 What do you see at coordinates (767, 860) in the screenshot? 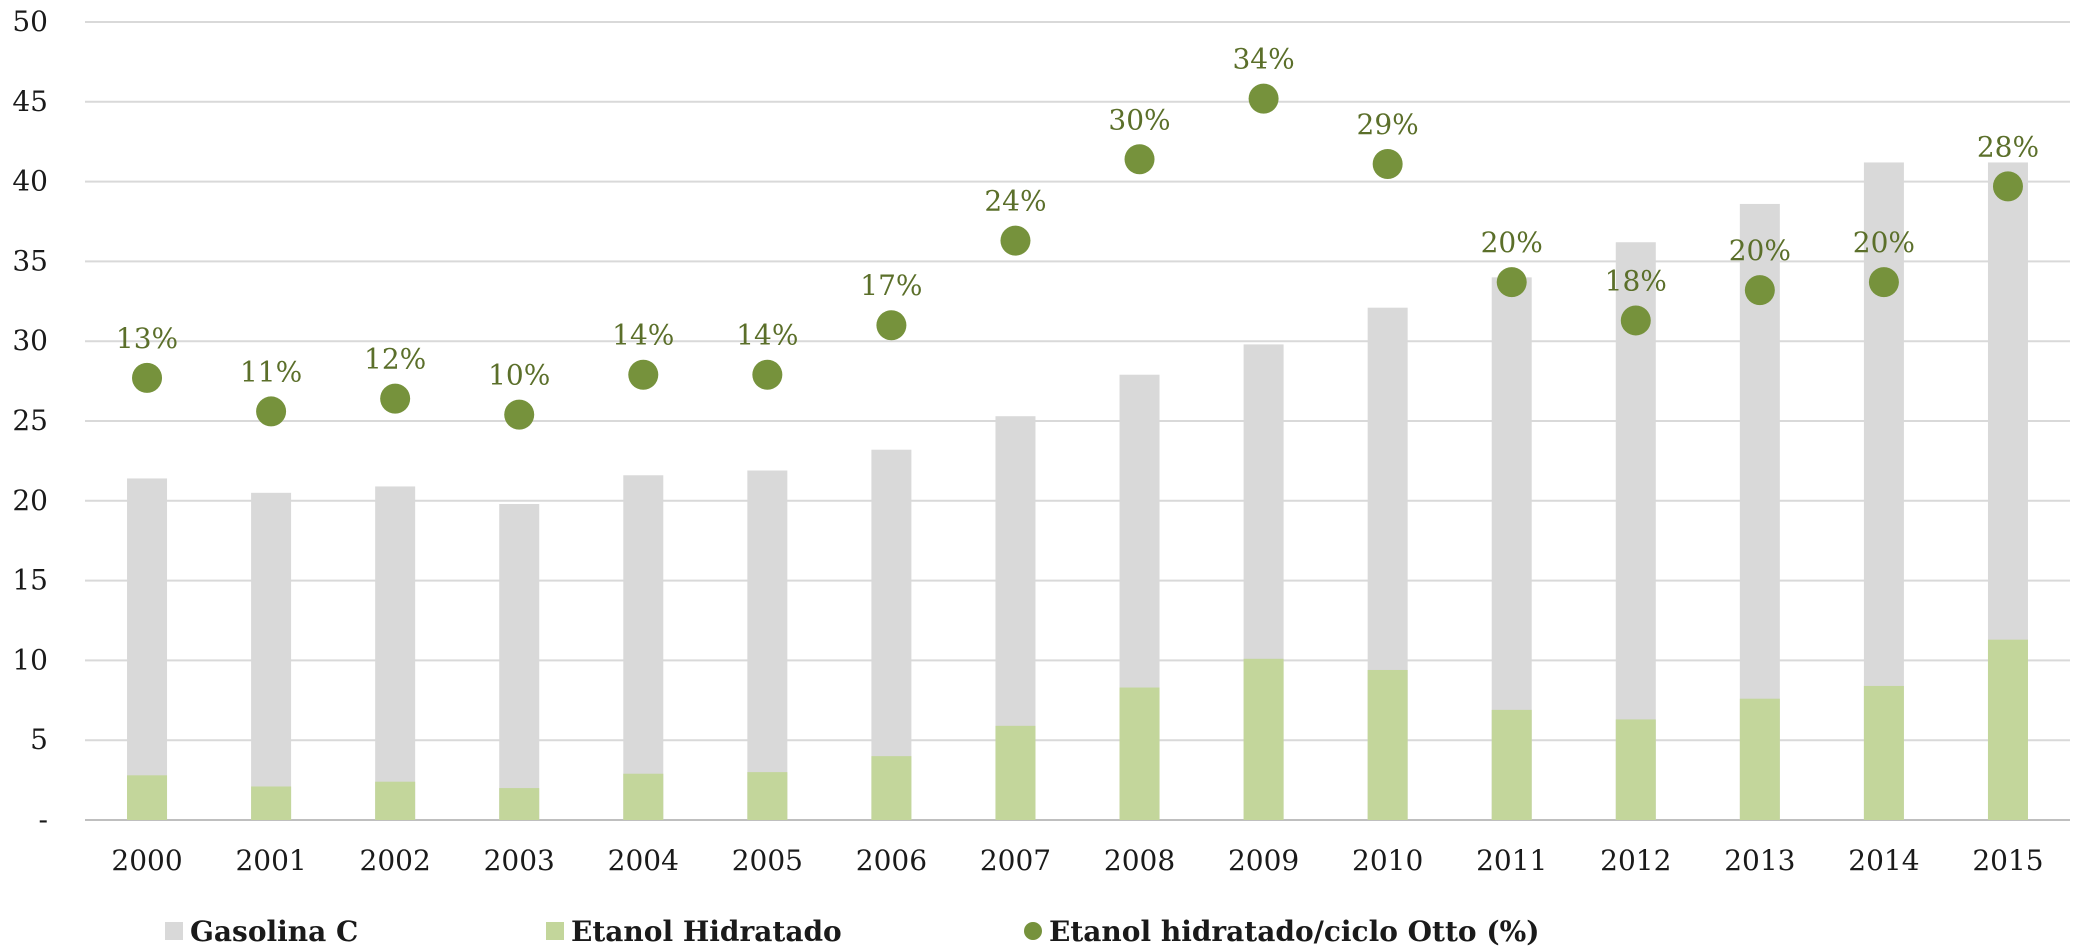
I see `x-tick-label: 2005` at bounding box center [767, 860].